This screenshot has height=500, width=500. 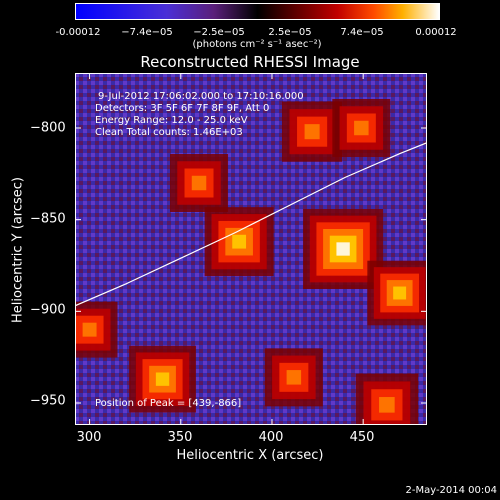 I want to click on timestamp: 2-May-2014 00:04, so click(x=451, y=490).